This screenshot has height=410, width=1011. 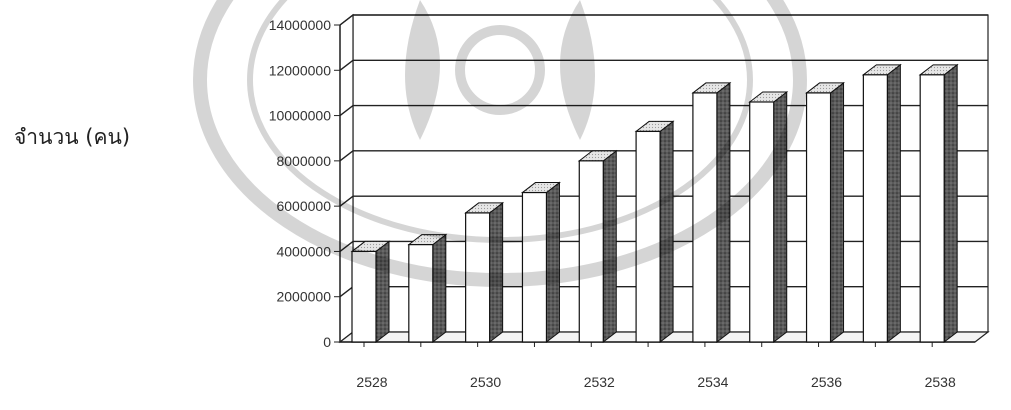 What do you see at coordinates (327, 342) in the screenshot?
I see `y-tick-label: 0` at bounding box center [327, 342].